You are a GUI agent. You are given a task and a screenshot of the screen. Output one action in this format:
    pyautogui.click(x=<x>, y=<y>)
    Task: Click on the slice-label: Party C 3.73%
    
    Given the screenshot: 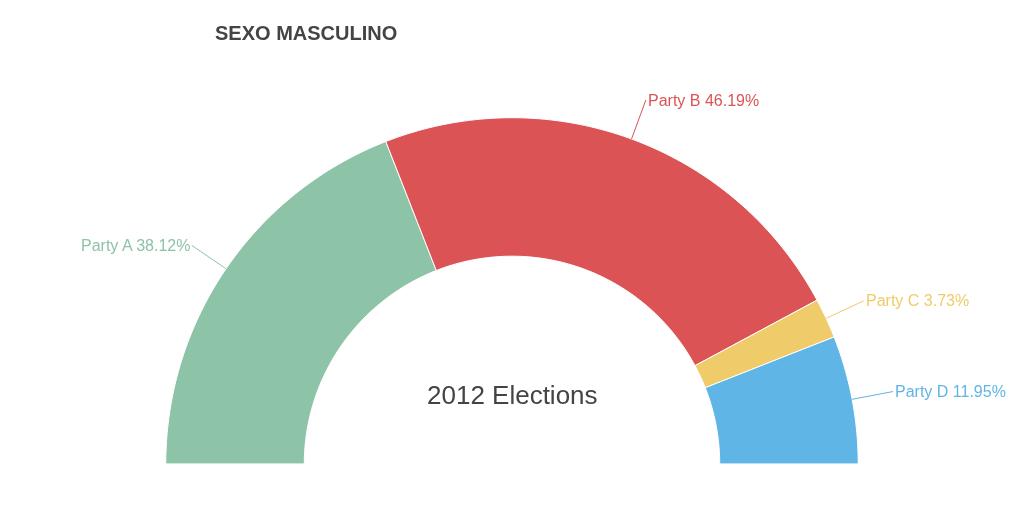 What is the action you would take?
    pyautogui.click(x=918, y=300)
    